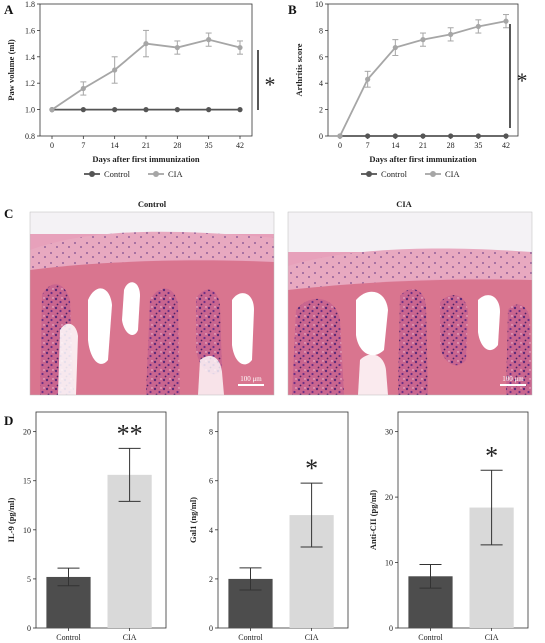 The width and height of the screenshot is (545, 643). I want to click on y-tick-label: 5, so click(29, 579).